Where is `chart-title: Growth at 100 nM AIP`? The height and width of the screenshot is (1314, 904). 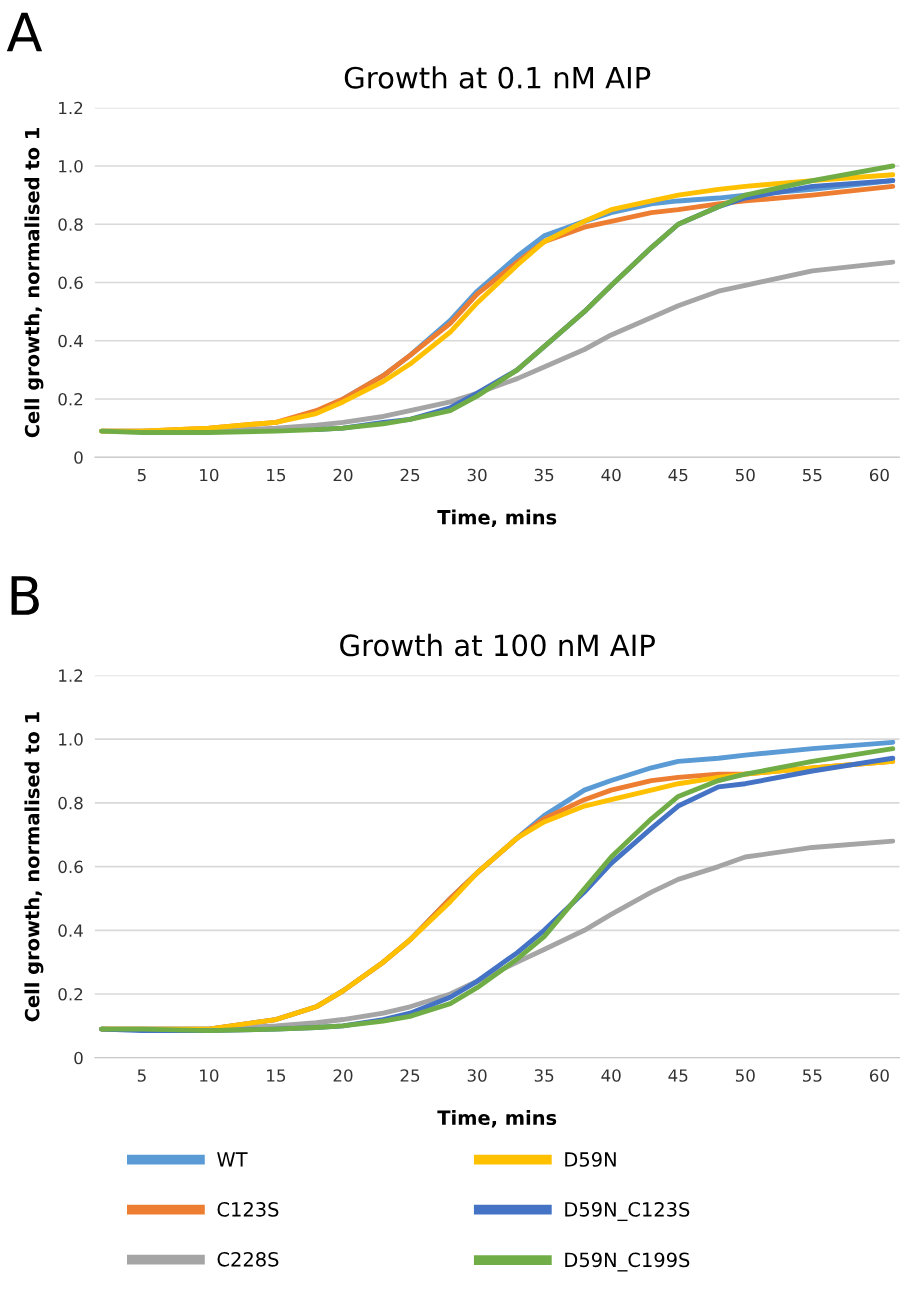 chart-title: Growth at 100 nM AIP is located at coordinates (497, 645).